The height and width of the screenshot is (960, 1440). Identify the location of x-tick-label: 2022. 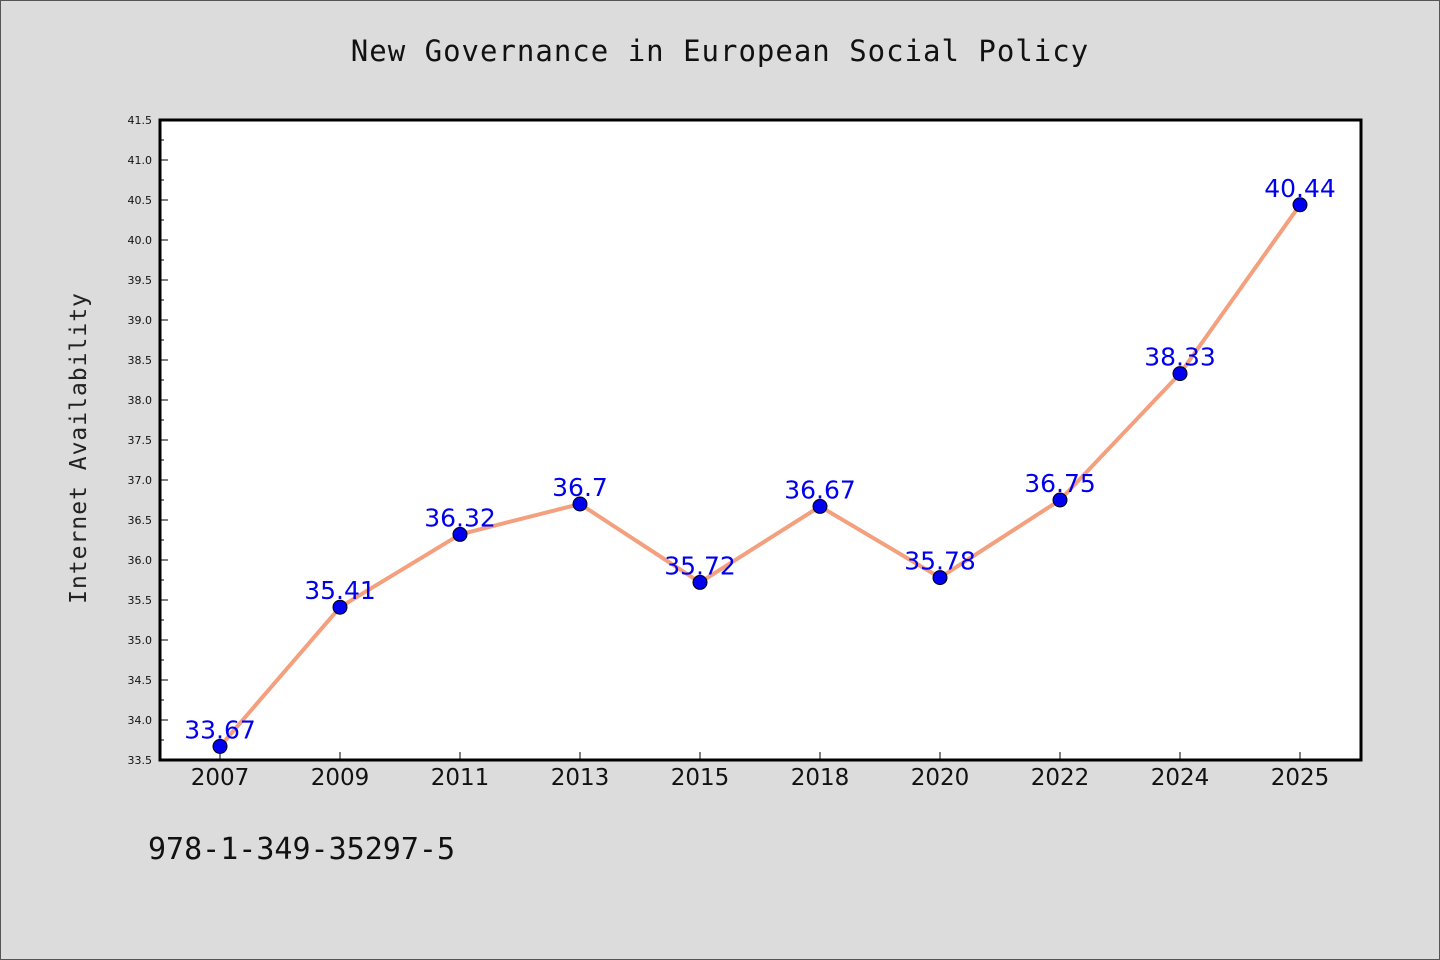
(1060, 778).